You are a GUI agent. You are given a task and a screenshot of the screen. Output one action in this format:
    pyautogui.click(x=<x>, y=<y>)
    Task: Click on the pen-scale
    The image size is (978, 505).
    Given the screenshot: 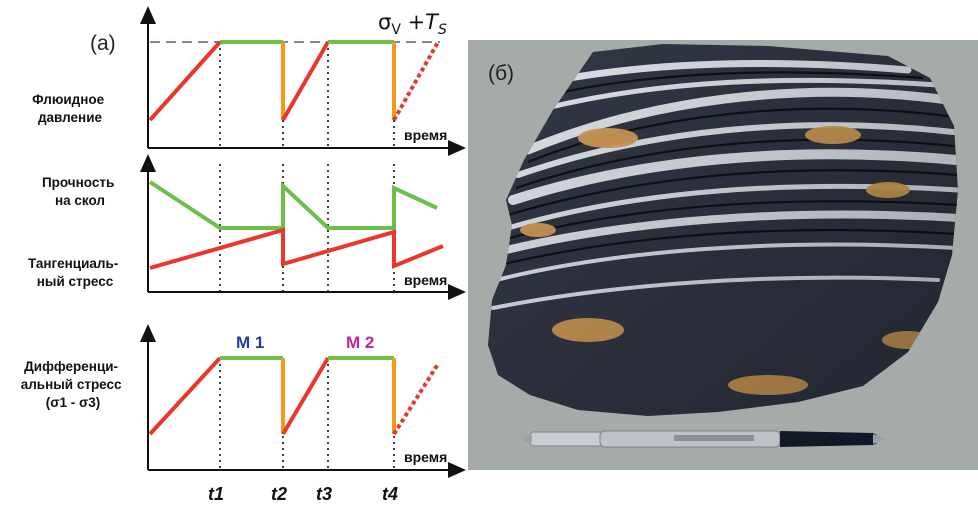 What is the action you would take?
    pyautogui.click(x=705, y=439)
    